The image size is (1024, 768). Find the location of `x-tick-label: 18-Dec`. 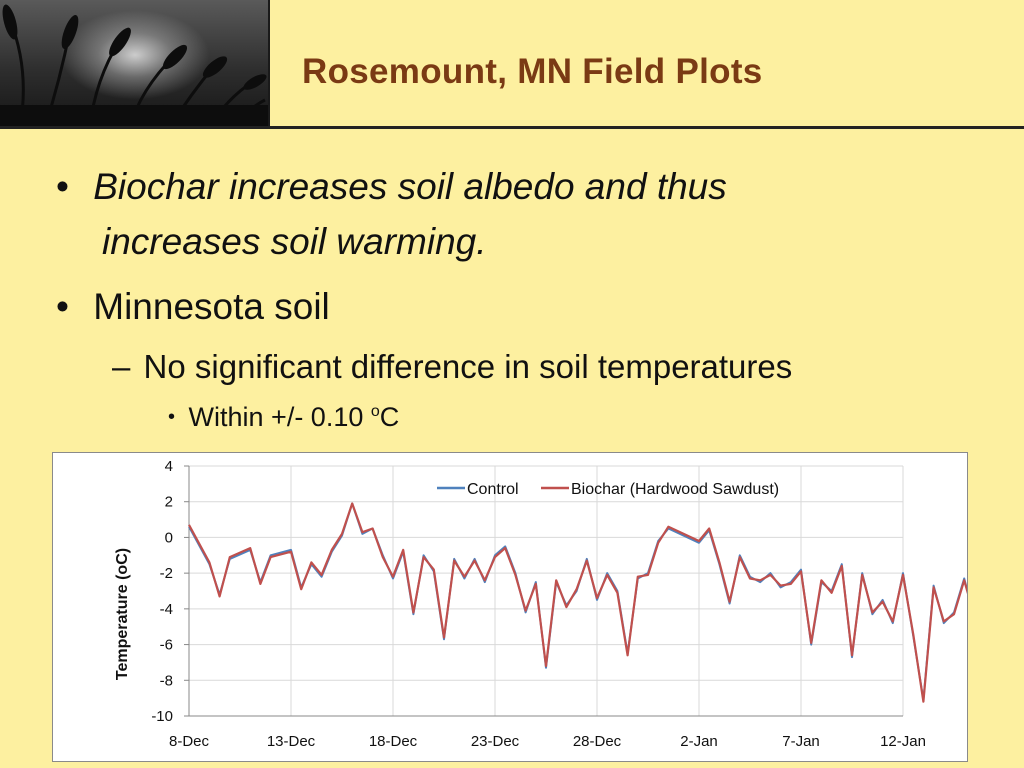

x-tick-label: 18-Dec is located at coordinates (393, 741).